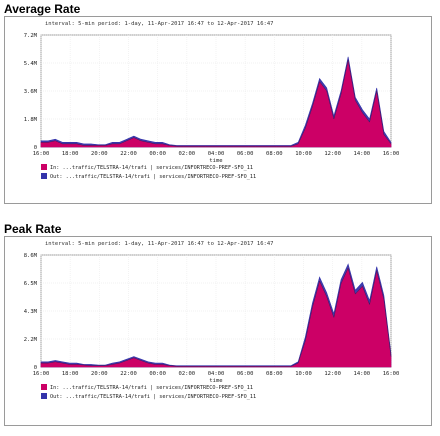 The width and height of the screenshot is (440, 436). What do you see at coordinates (31, 340) in the screenshot?
I see `y-tick-label: 2.2M` at bounding box center [31, 340].